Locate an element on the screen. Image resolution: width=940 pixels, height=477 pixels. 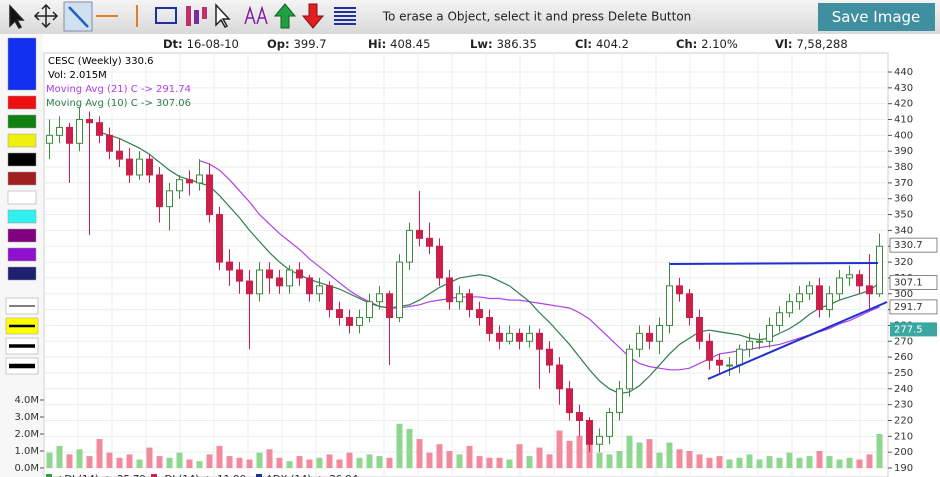
info-item: Cl: 404.2 is located at coordinates (602, 44).